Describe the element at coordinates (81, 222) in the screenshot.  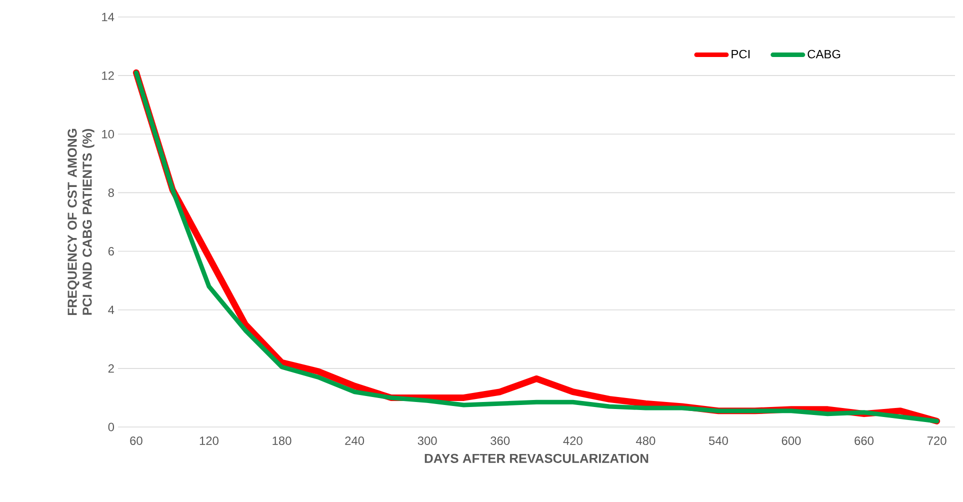
I see `y-axis-title: FREQUENCY OF CST AMONG PCI AND CABG PATIENTS (%)` at that location.